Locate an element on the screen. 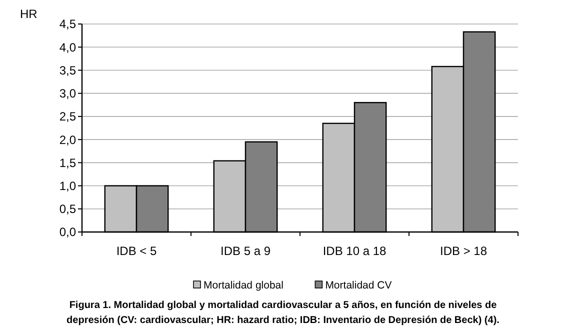 The width and height of the screenshot is (566, 334). y-tick-label: 1,0 is located at coordinates (67, 185).